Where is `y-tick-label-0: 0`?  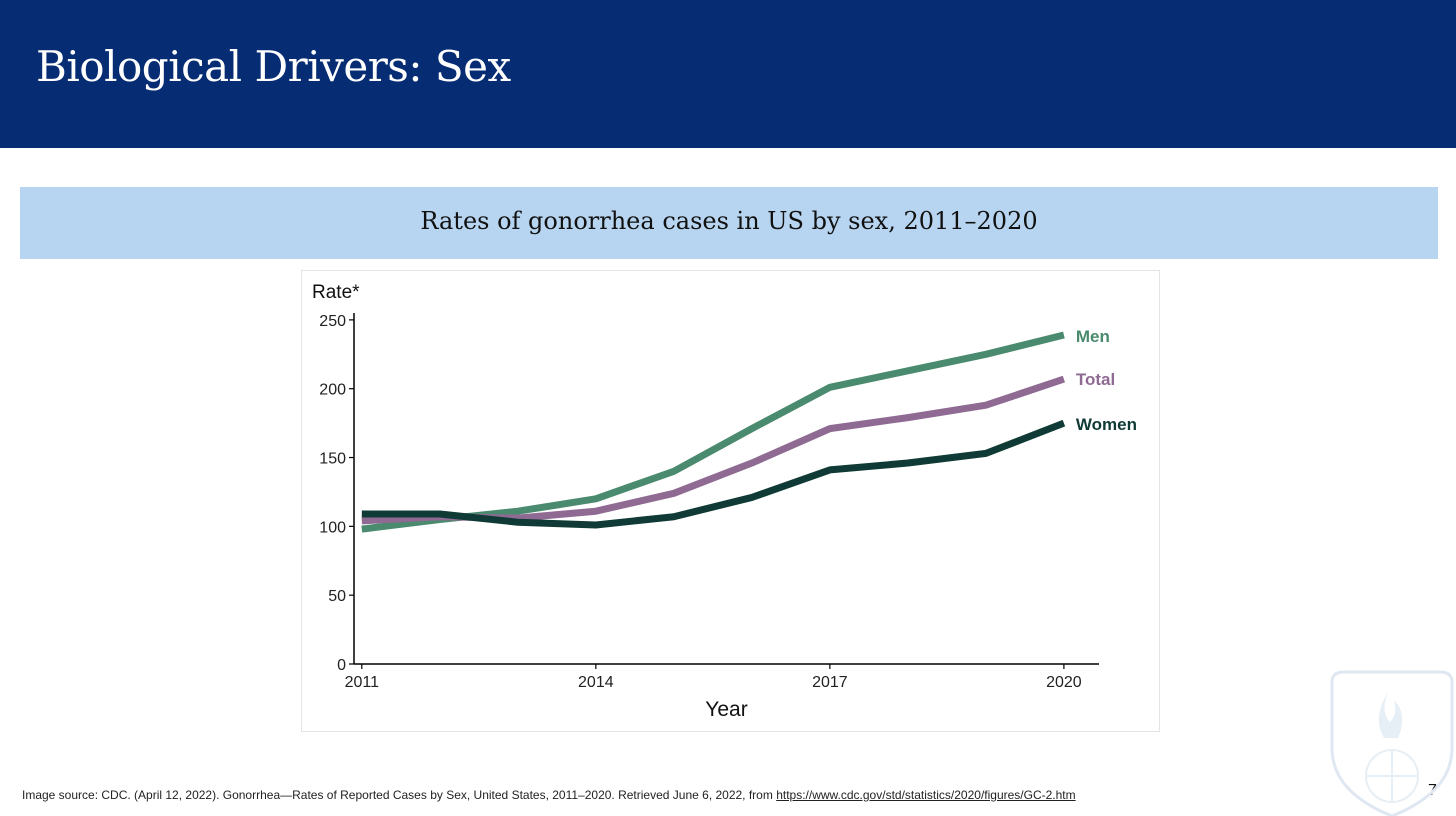 y-tick-label-0: 0 is located at coordinates (341, 665).